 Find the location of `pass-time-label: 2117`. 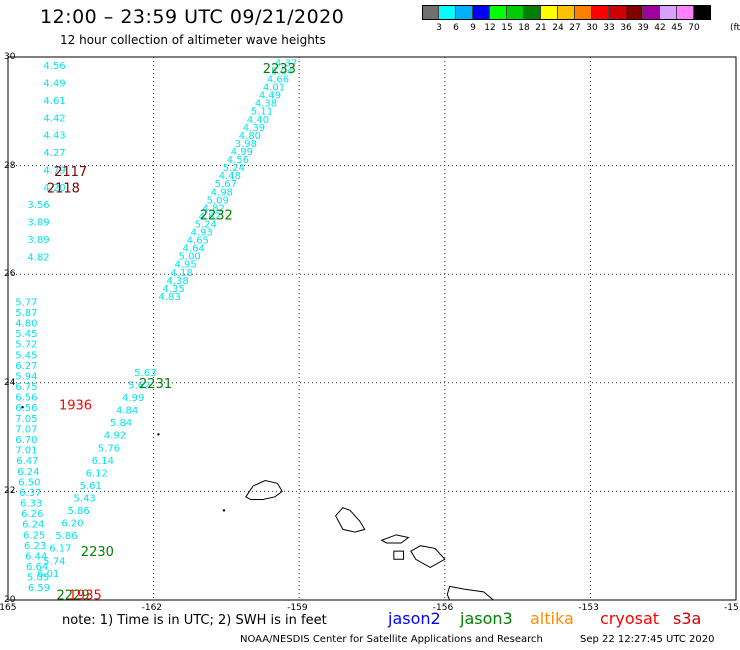

pass-time-label: 2117 is located at coordinates (70, 172).